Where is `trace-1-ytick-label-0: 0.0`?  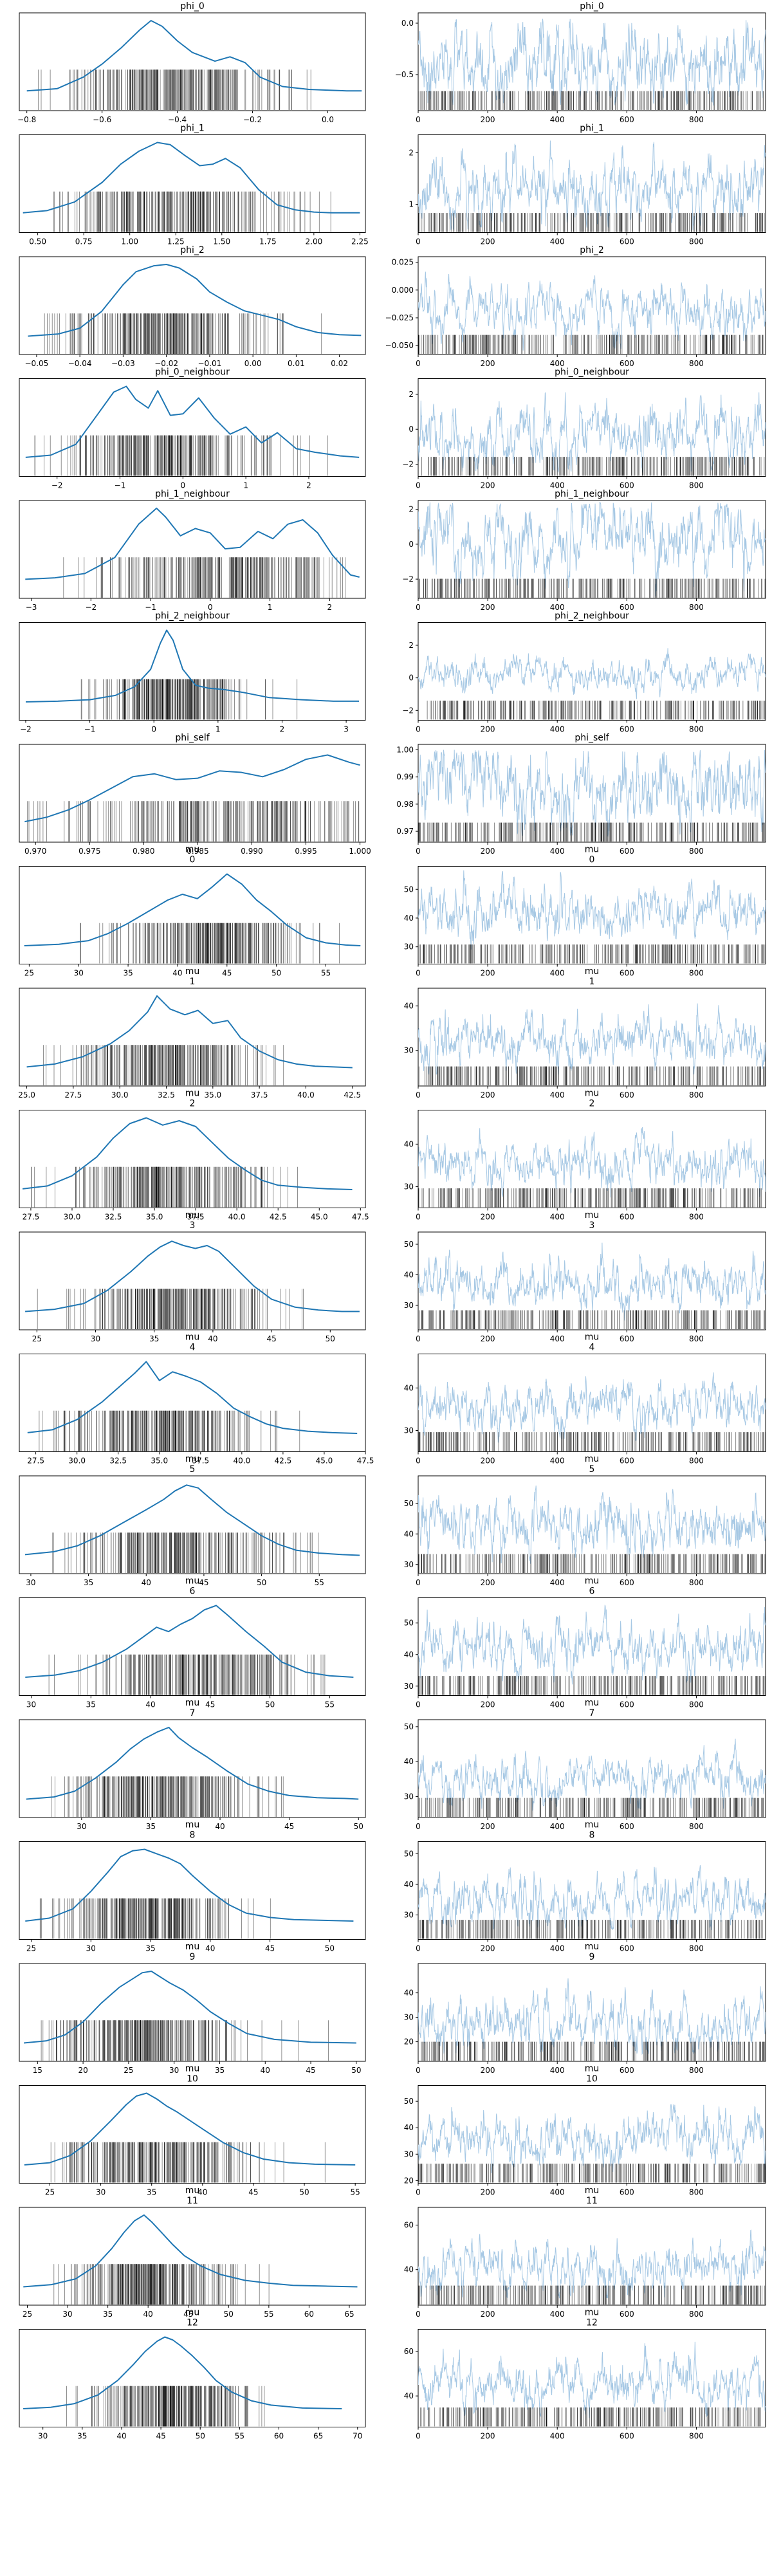 trace-1-ytick-label-0: 0.0 is located at coordinates (407, 23).